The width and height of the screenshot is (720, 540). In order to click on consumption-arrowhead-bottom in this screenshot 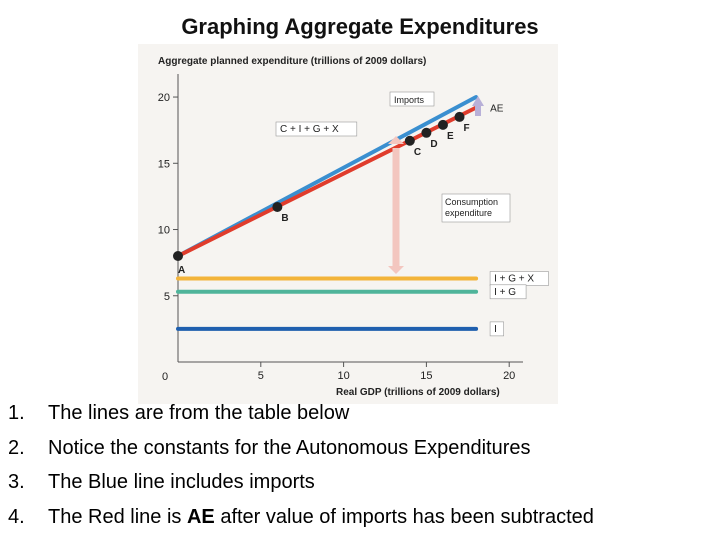, I will do `click(396, 270)`.